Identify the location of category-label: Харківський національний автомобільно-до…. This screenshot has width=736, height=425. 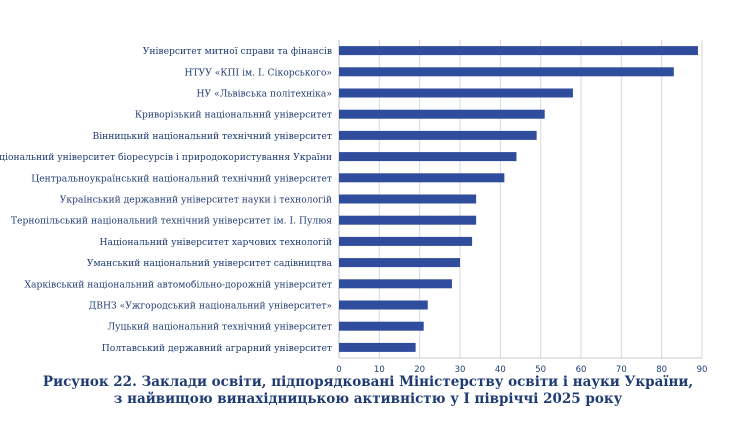
(178, 284).